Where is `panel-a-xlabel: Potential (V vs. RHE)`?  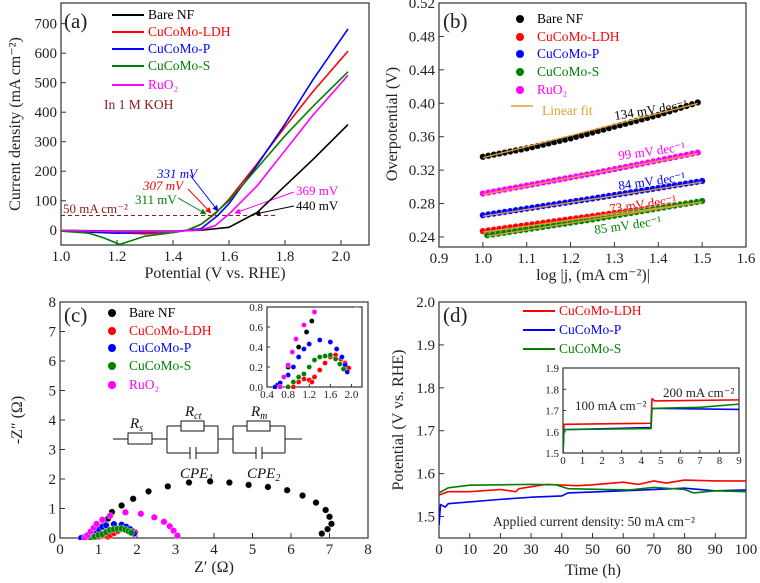 panel-a-xlabel: Potential (V vs. RHE) is located at coordinates (214, 273).